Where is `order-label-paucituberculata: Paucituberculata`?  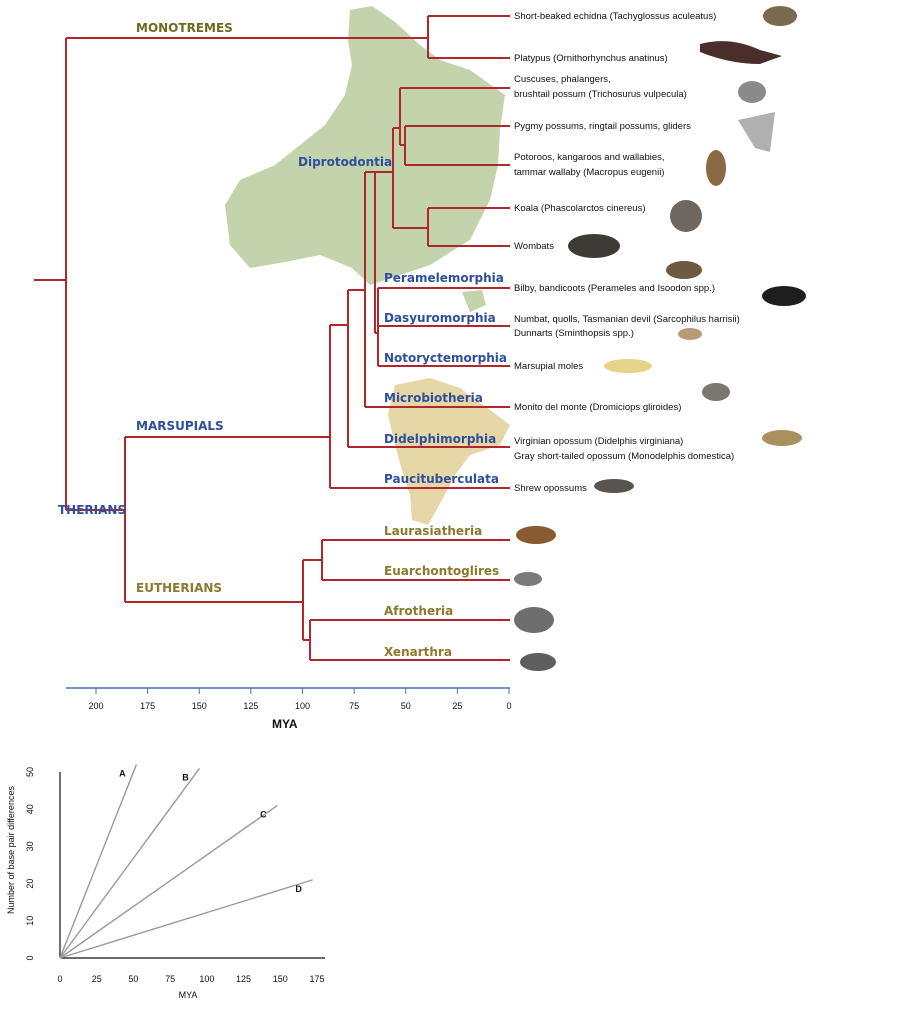
order-label-paucituberculata: Paucituberculata is located at coordinates (441, 479).